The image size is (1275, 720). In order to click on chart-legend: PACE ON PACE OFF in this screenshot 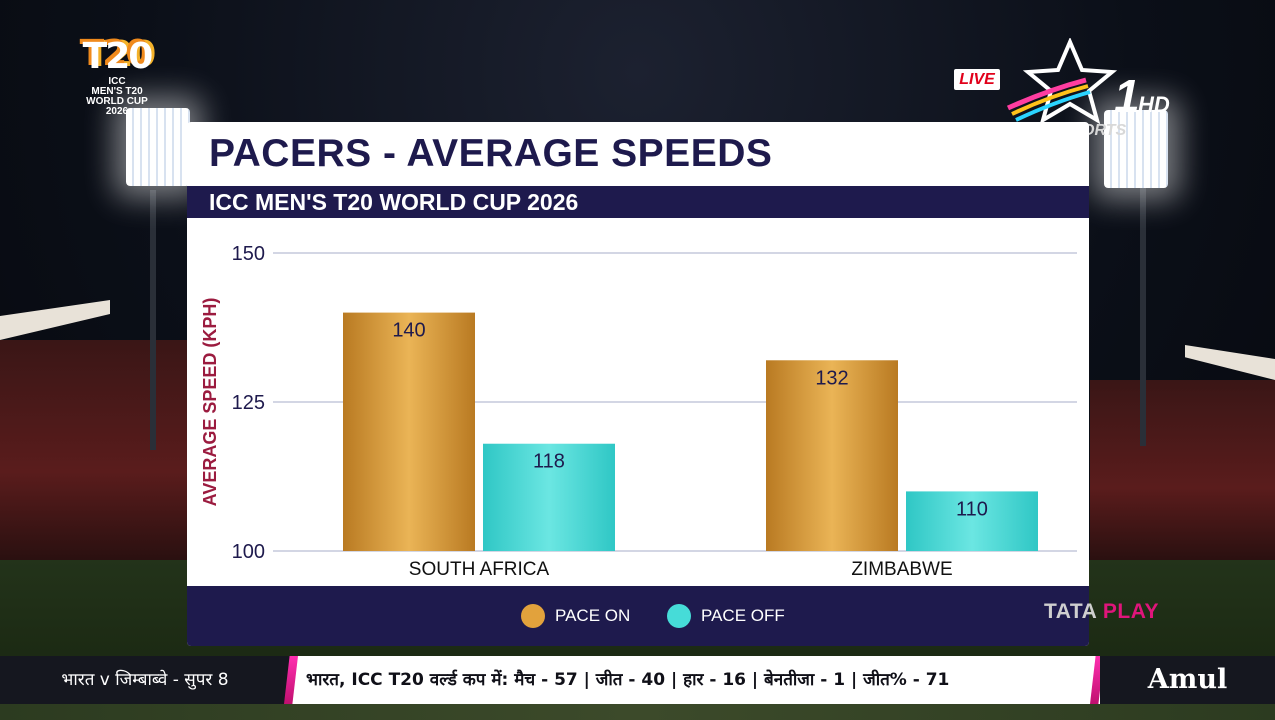, I will do `click(638, 616)`.